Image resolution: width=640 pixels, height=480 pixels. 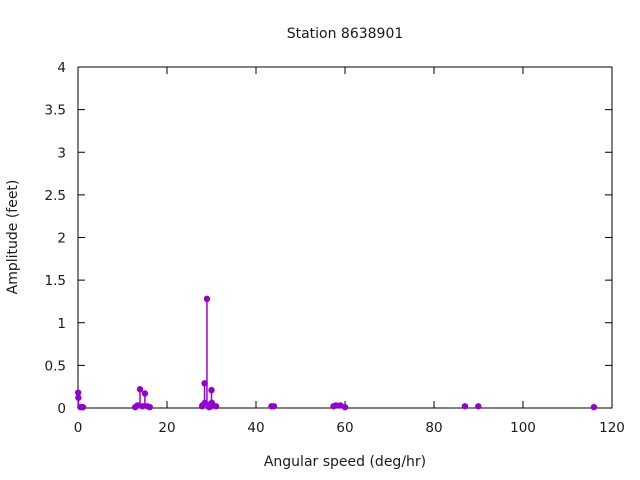 What do you see at coordinates (55, 281) in the screenshot?
I see `y-tick-label: 1.5` at bounding box center [55, 281].